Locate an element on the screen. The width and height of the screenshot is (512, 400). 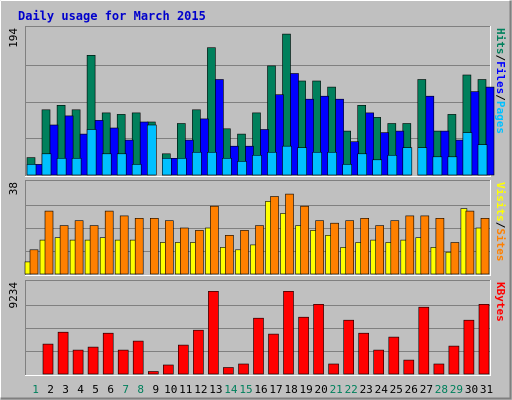
x-tick-day-12: 12 is located at coordinates (200, 389).